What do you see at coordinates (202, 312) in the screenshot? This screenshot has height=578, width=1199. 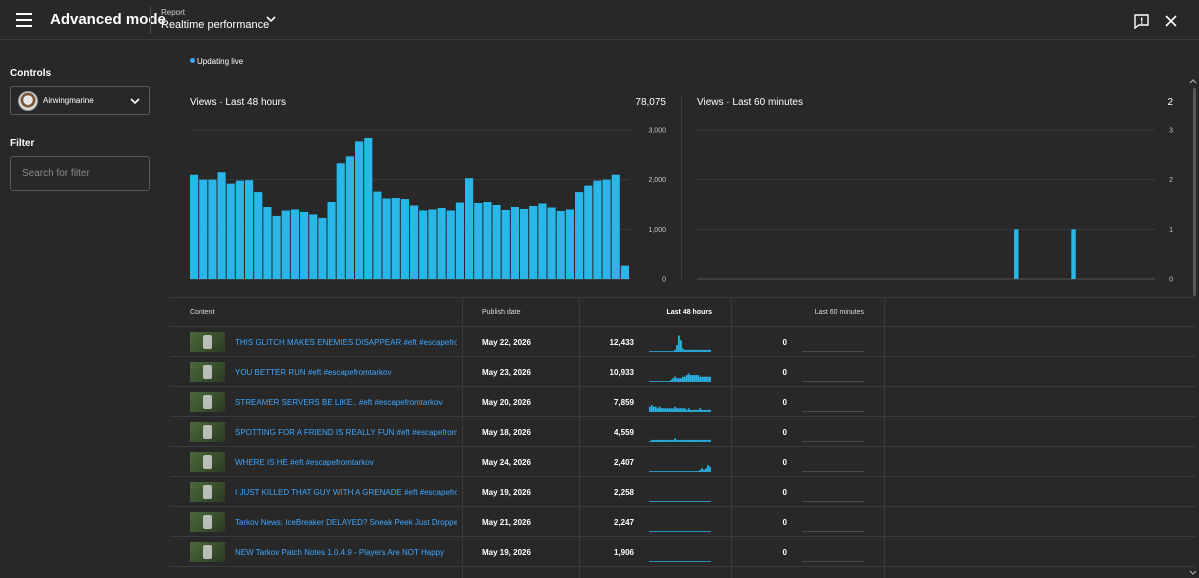 I see `header-content: Content` at bounding box center [202, 312].